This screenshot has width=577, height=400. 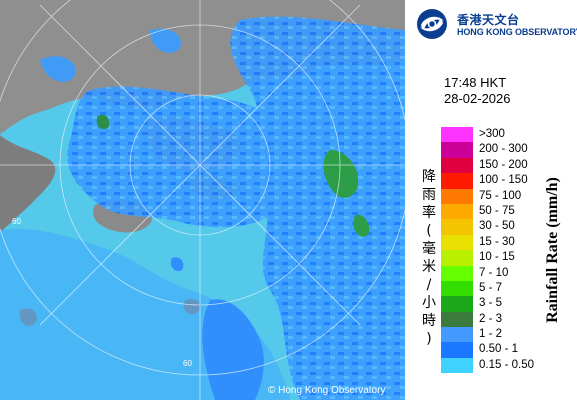 What do you see at coordinates (506, 319) in the screenshot?
I see `legend-row: 2 - 3` at bounding box center [506, 319].